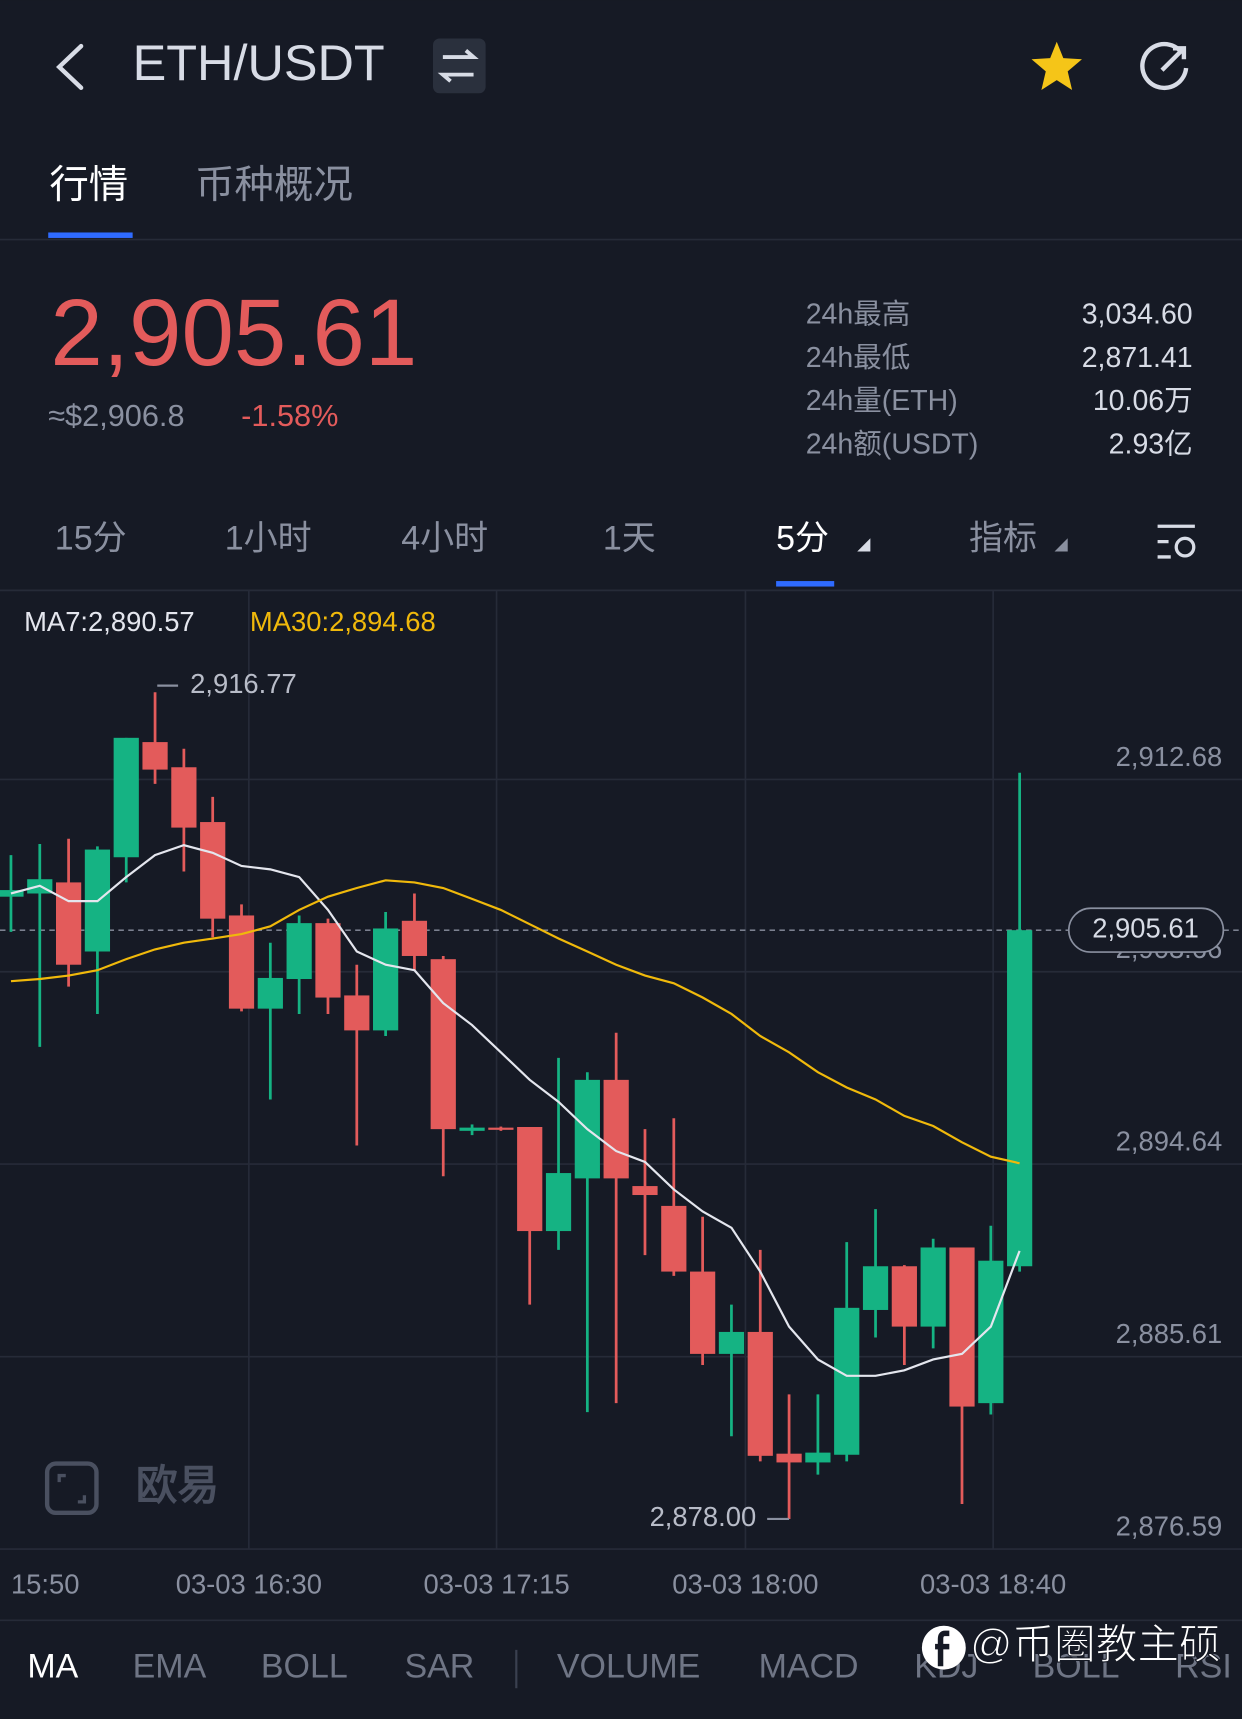 This screenshot has height=1719, width=1242. Describe the element at coordinates (439, 1666) in the screenshot. I see `indicator-tab: SAR` at that location.